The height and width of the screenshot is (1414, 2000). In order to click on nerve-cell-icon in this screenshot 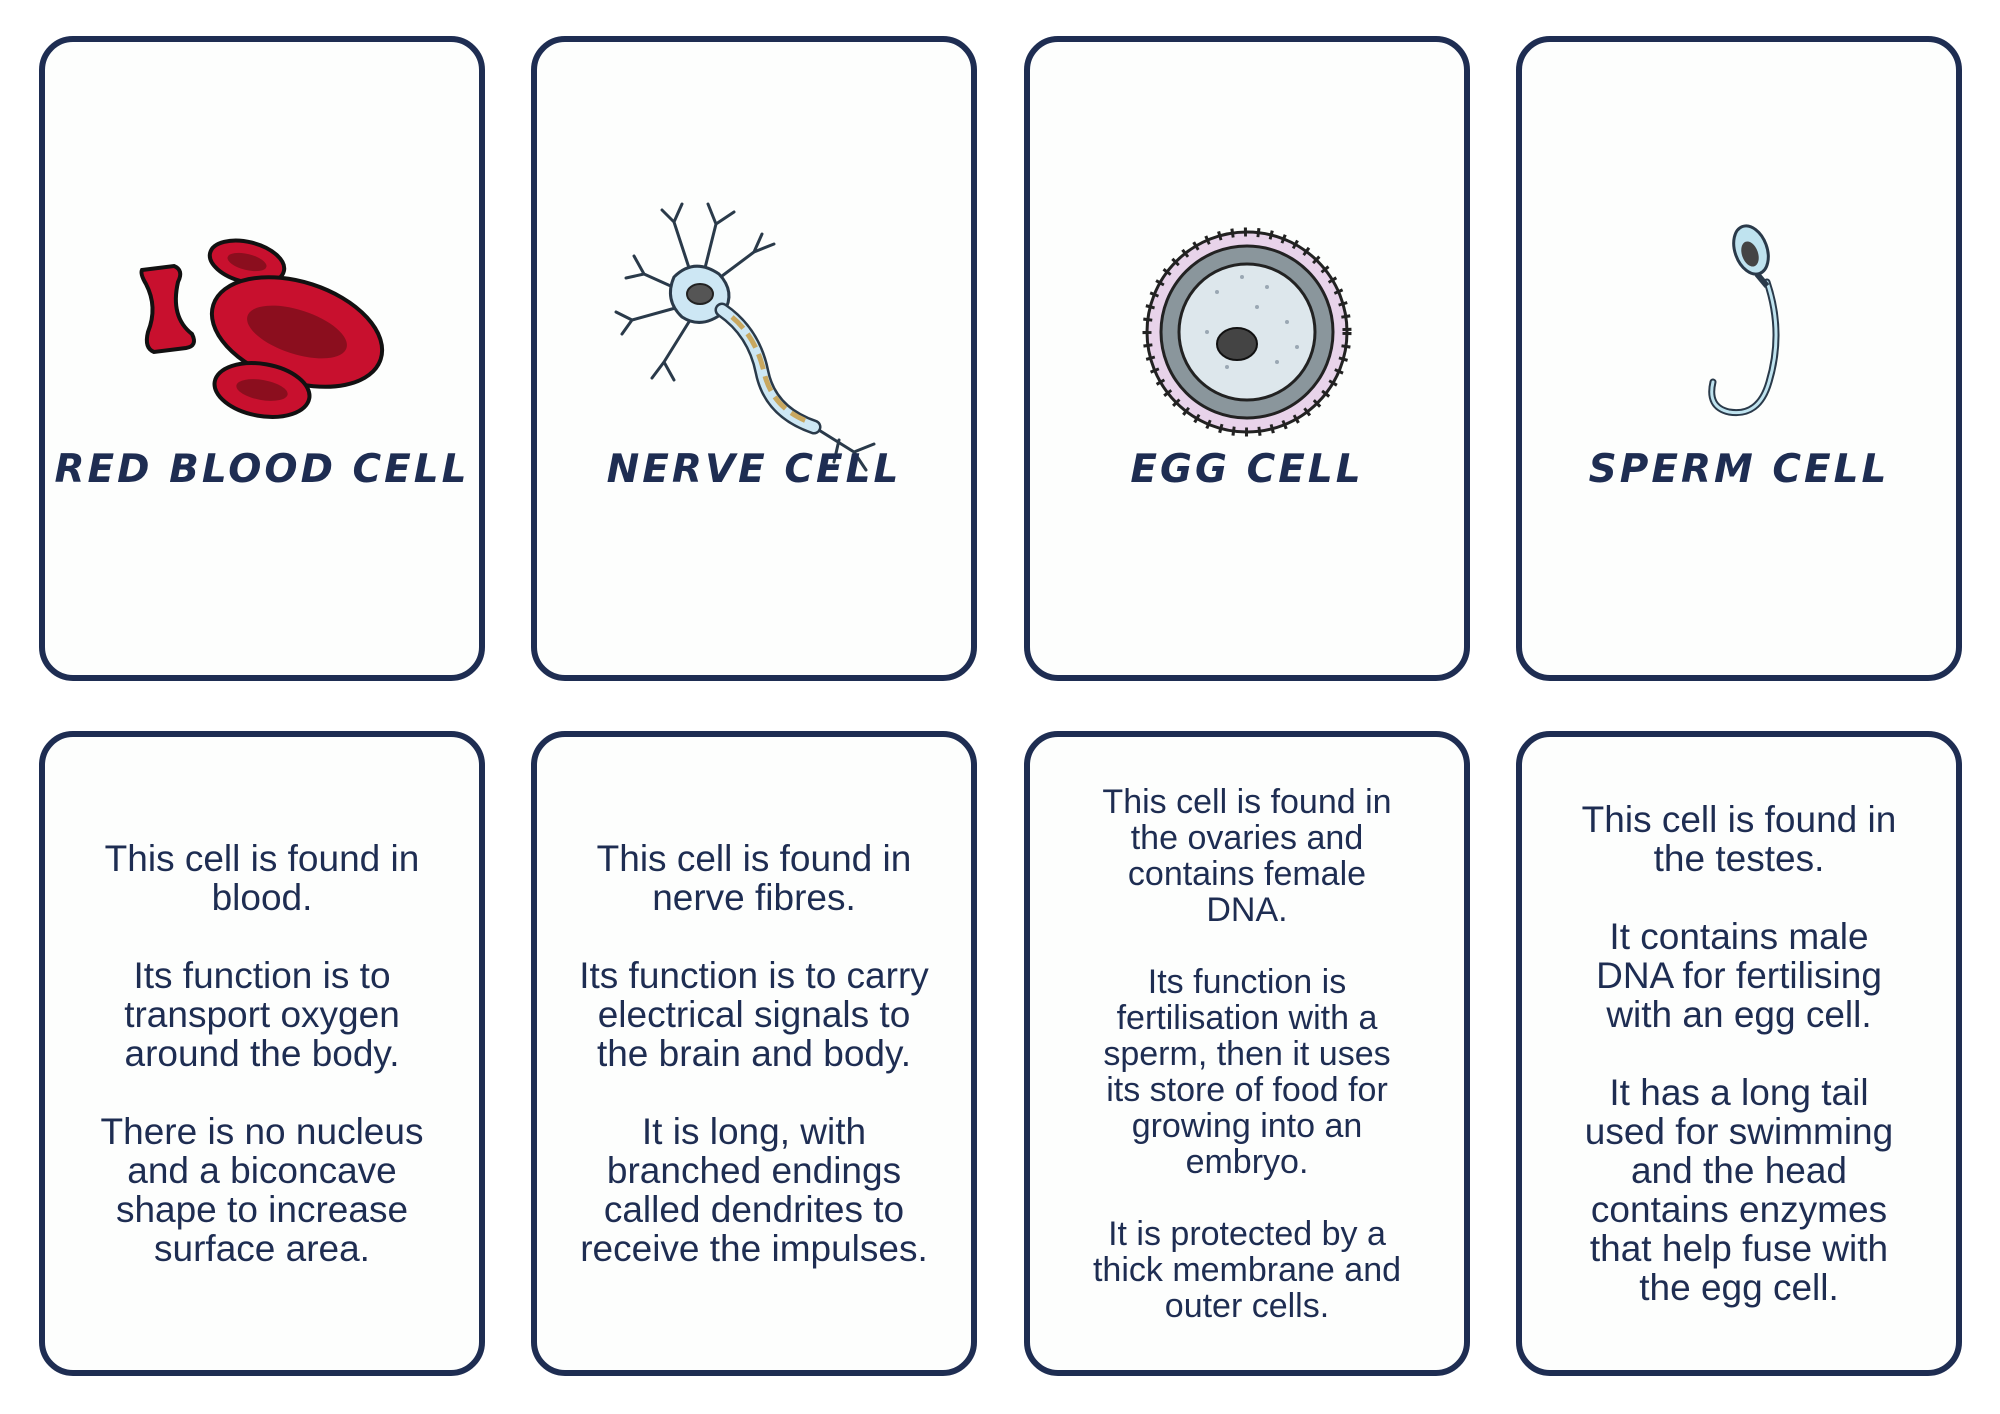, I will do `click(754, 332)`.